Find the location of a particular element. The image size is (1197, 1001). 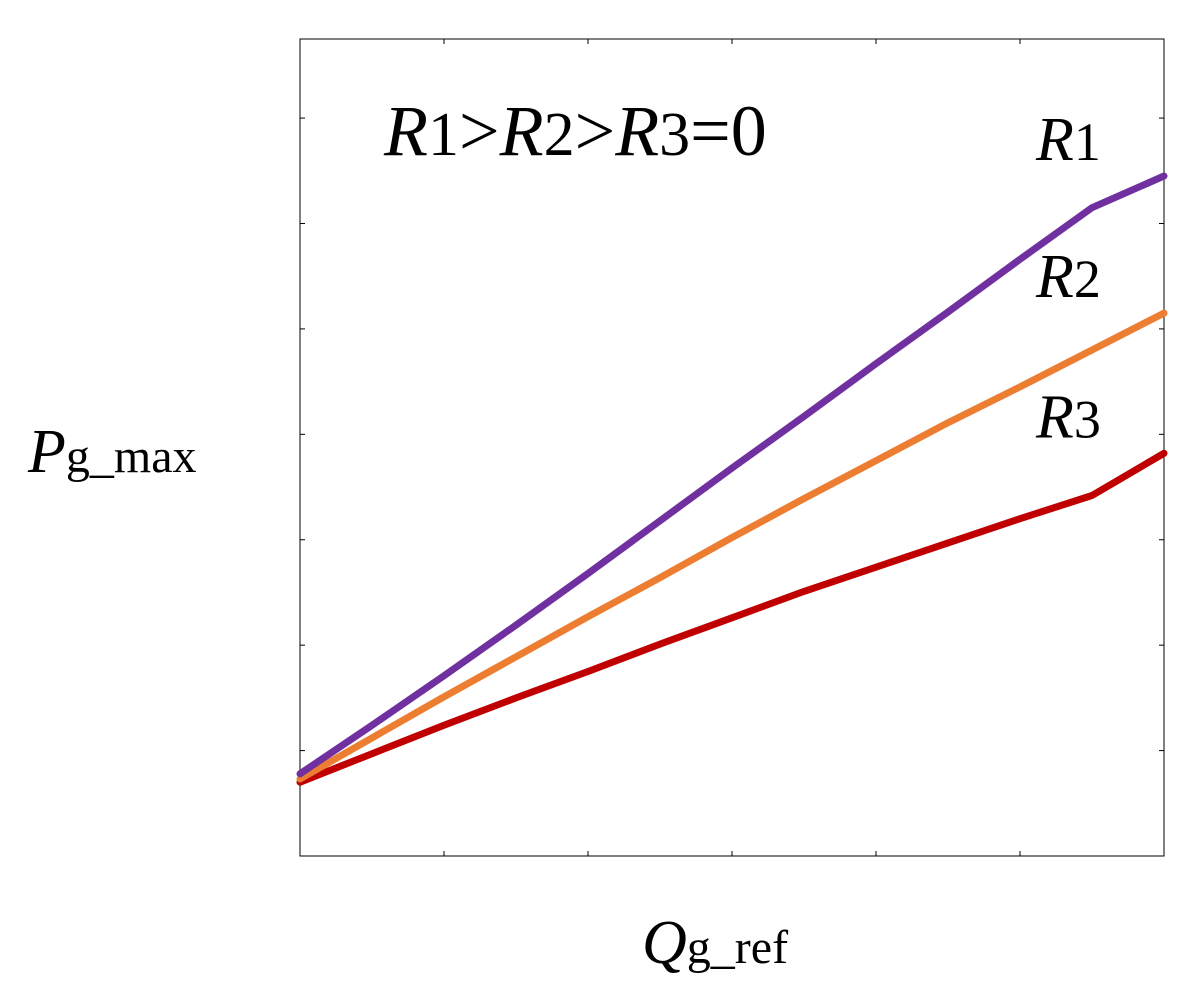

title-r2-sub: 2 is located at coordinates (559, 135).